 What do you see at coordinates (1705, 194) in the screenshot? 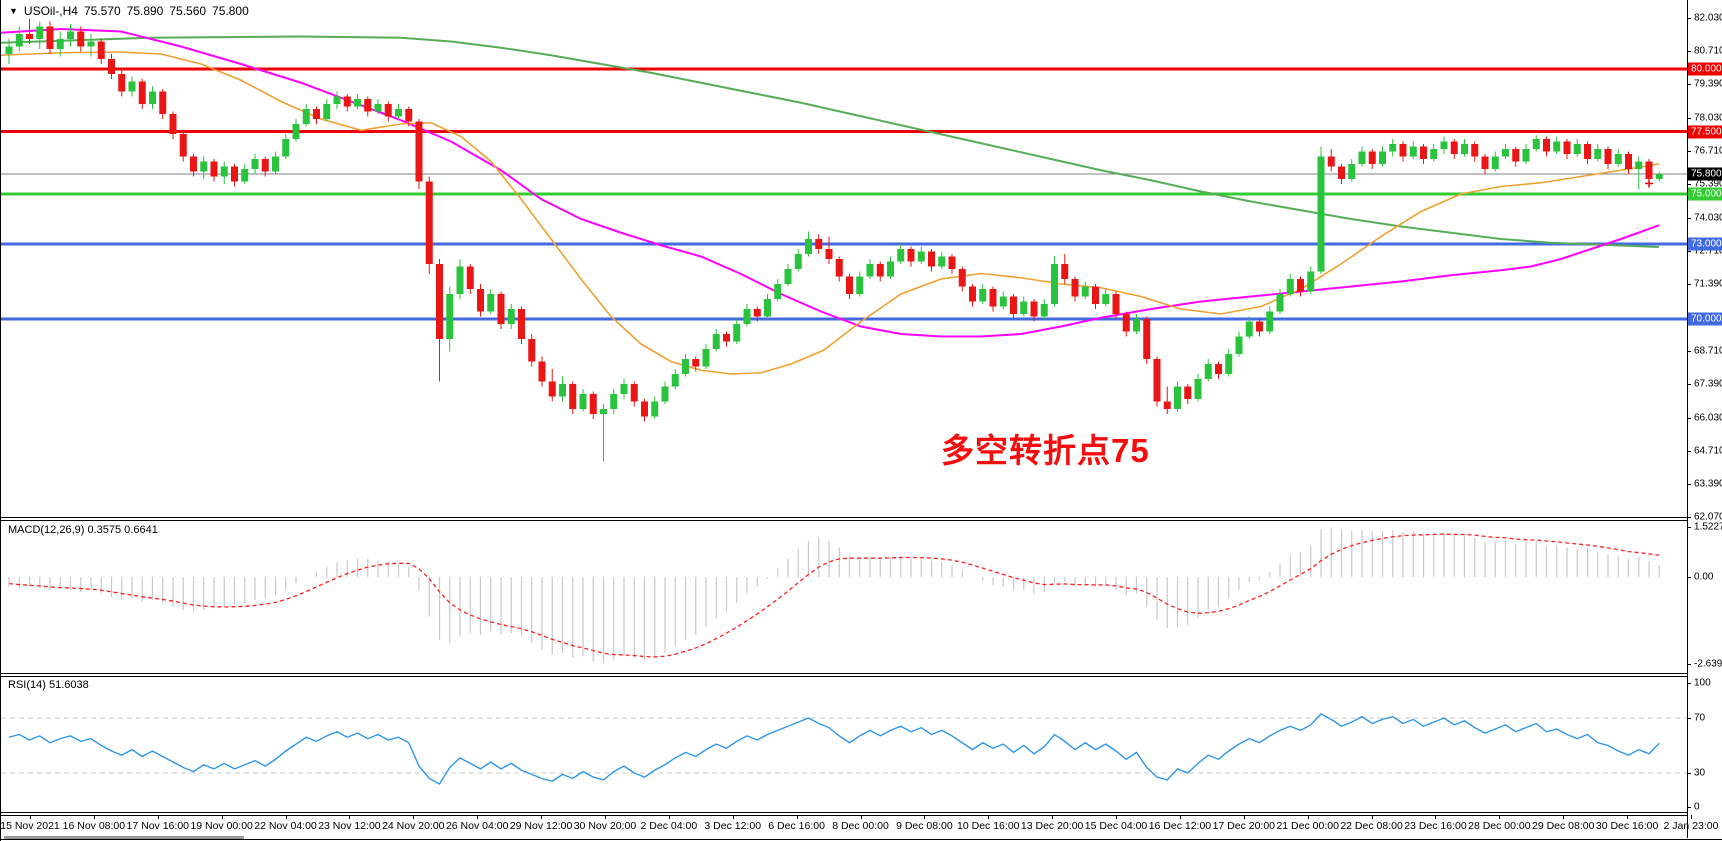
I see `price-level-badge: 75.000` at bounding box center [1705, 194].